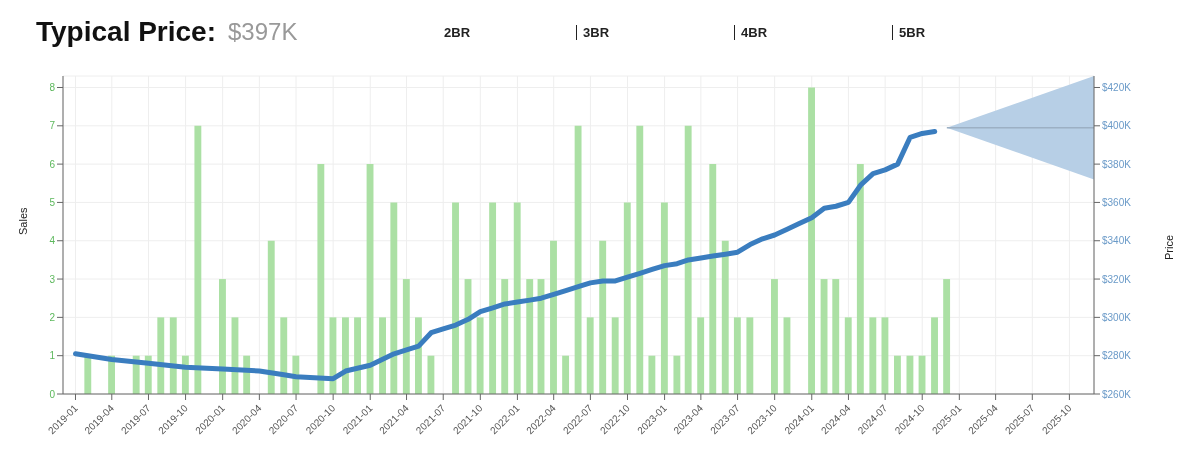  Describe the element at coordinates (263, 32) in the screenshot. I see `chart-subtitle: $397K` at that location.